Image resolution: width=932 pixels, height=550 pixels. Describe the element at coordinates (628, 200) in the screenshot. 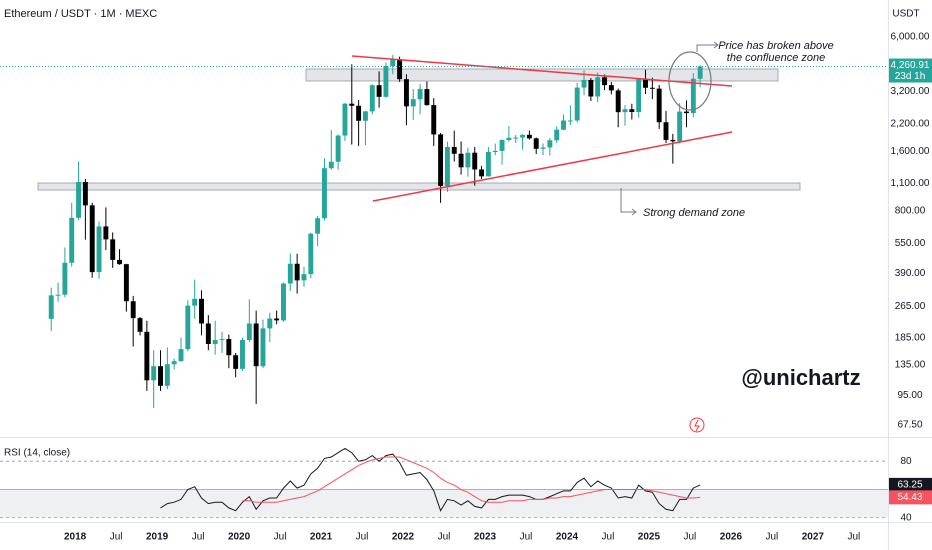

I see `arrow` at that location.